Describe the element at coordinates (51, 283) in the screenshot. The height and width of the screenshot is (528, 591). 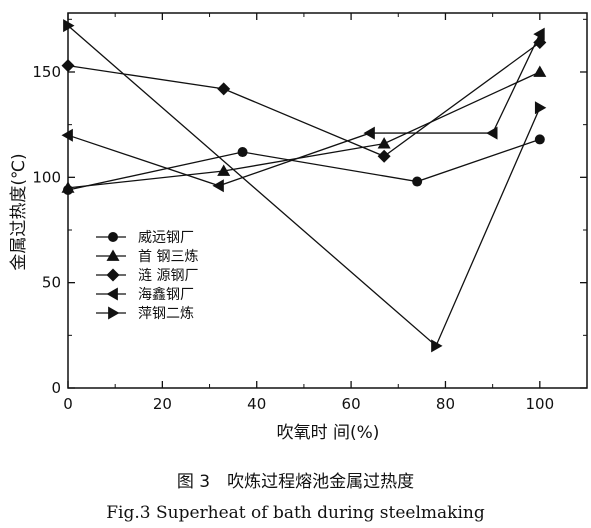
I see `y-tick-label: 50` at that location.